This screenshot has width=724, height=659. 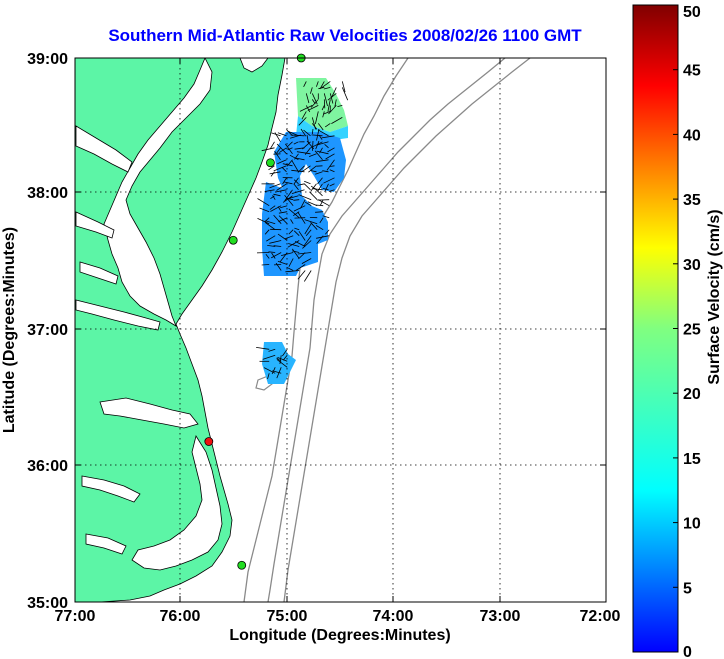 What do you see at coordinates (339, 635) in the screenshot?
I see `x-axis-label: Longitude (Degrees:Minutes)` at bounding box center [339, 635].